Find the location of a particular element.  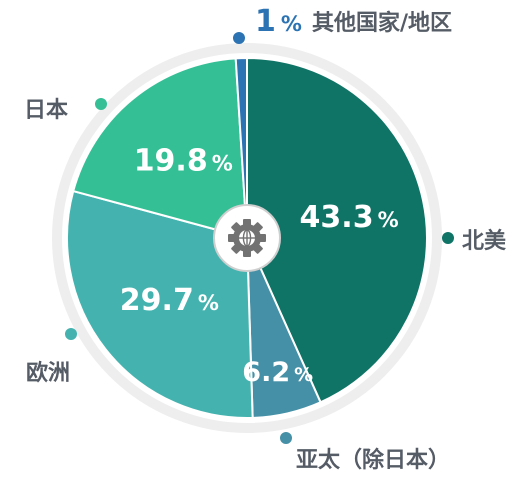

legend-label: 亚太（除日本） is located at coordinates (373, 460).